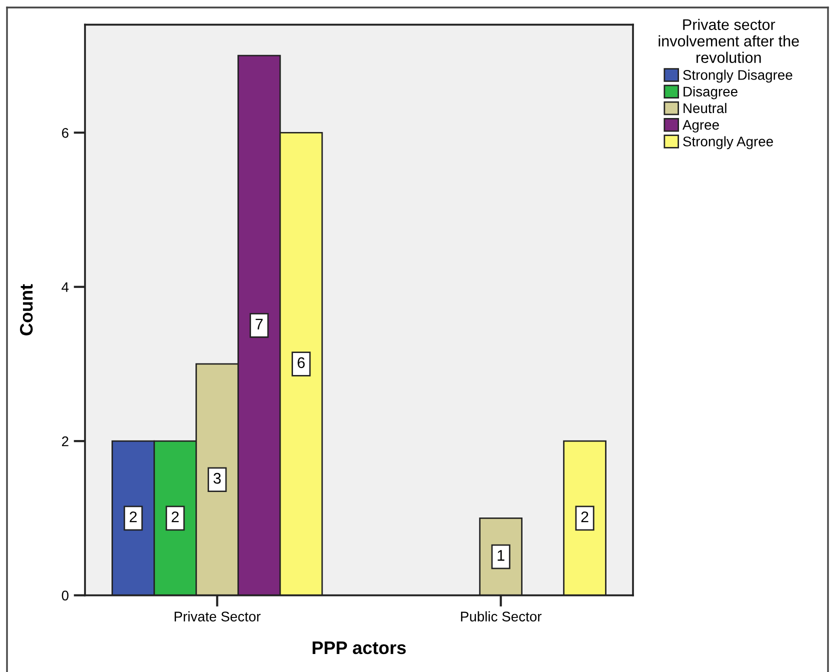 The height and width of the screenshot is (672, 830). What do you see at coordinates (65, 441) in the screenshot?
I see `y-tick-label: 2` at bounding box center [65, 441].